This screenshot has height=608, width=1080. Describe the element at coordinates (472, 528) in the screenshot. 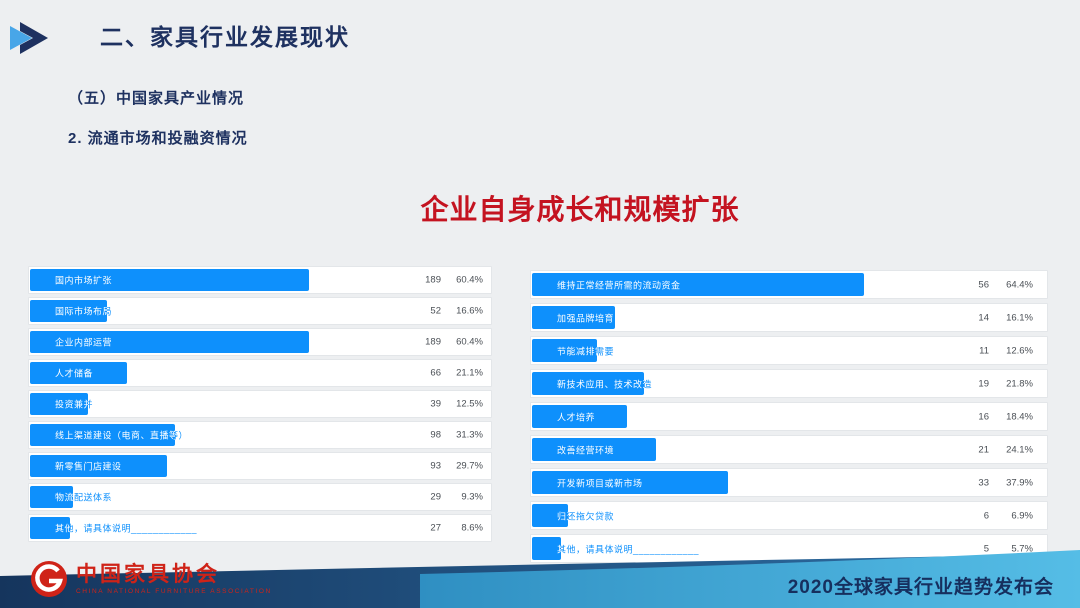

I see `percent-value: 8.6%` at that location.